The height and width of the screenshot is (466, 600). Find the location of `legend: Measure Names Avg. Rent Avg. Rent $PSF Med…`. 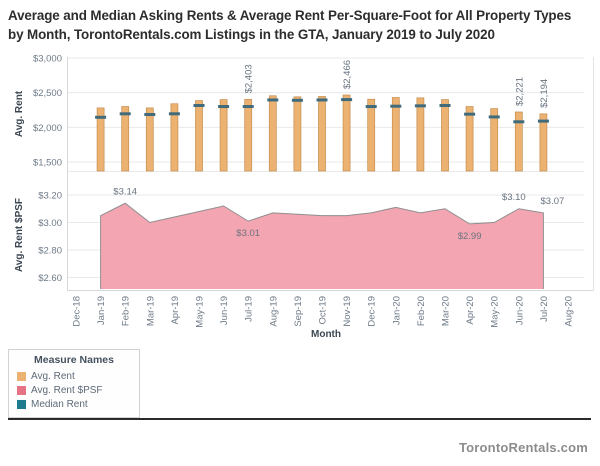

legend: Measure Names Avg. Rent Avg. Rent $PSF Med… is located at coordinates (74, 383).